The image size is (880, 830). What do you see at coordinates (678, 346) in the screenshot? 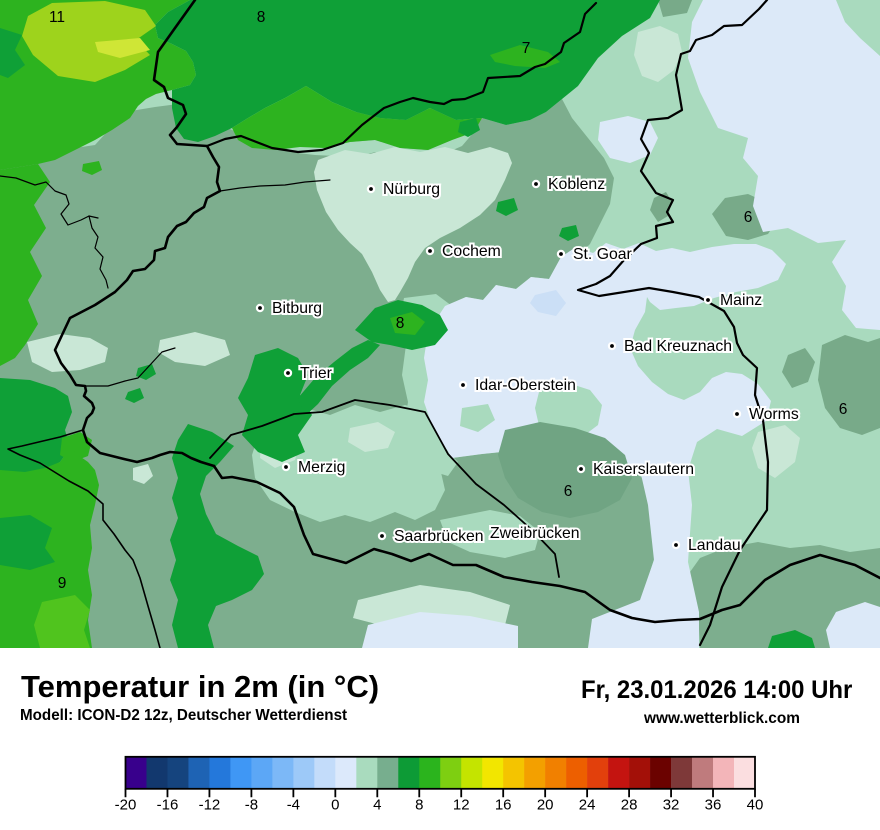
I see `svg-text: Bad Kreuznach` at bounding box center [678, 346].